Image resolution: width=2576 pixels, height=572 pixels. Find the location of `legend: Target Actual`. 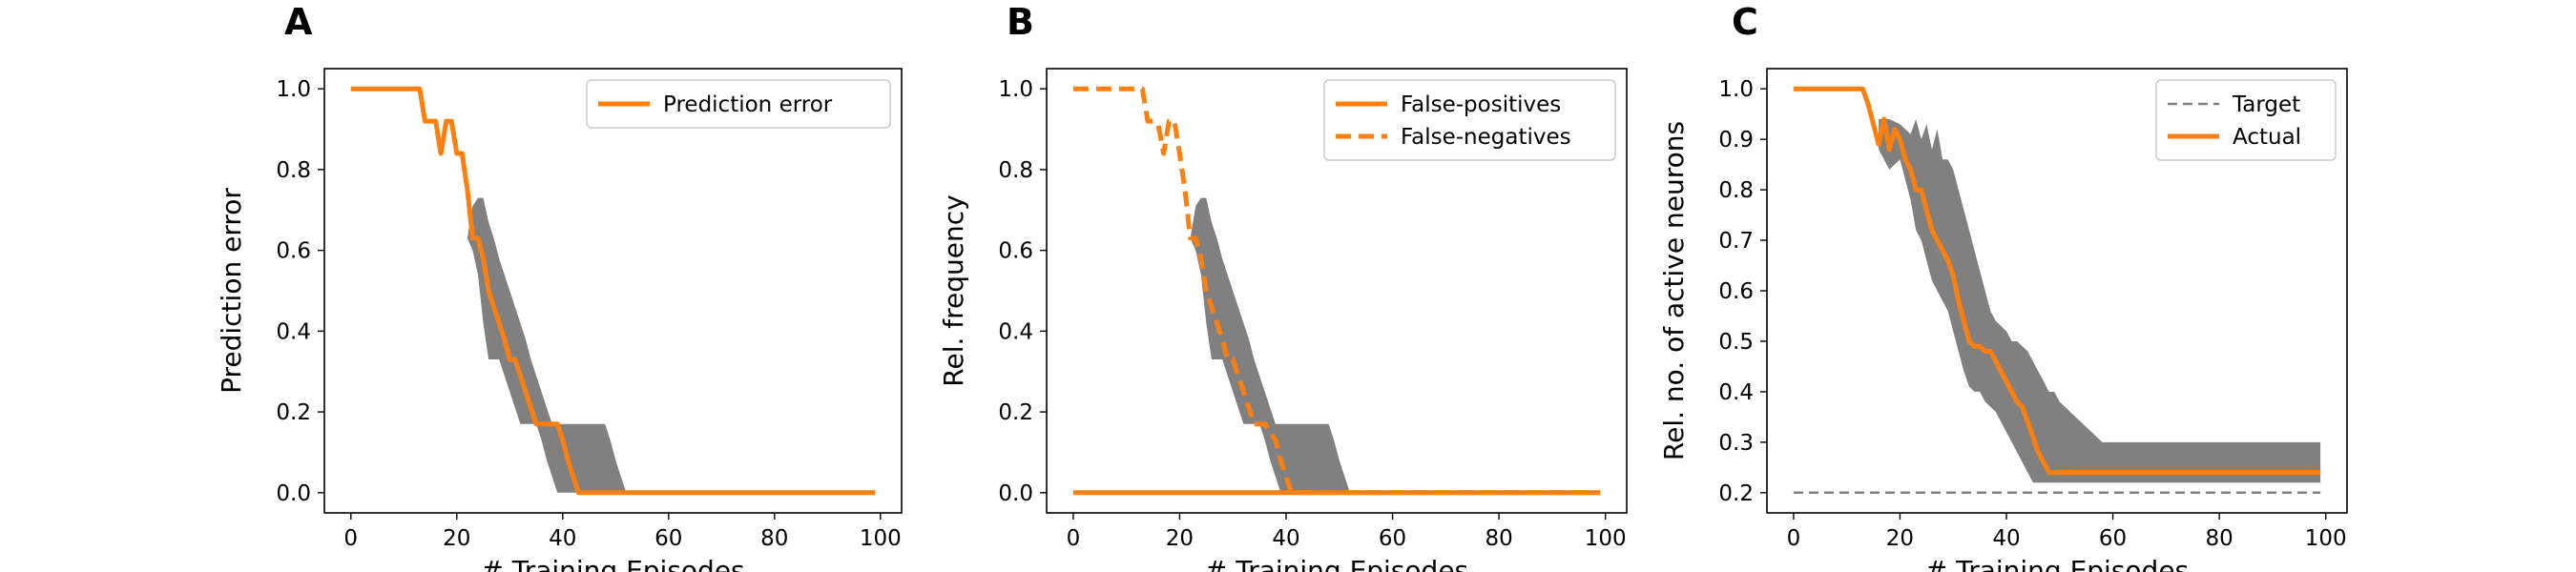

legend: Target Actual is located at coordinates (2246, 120).